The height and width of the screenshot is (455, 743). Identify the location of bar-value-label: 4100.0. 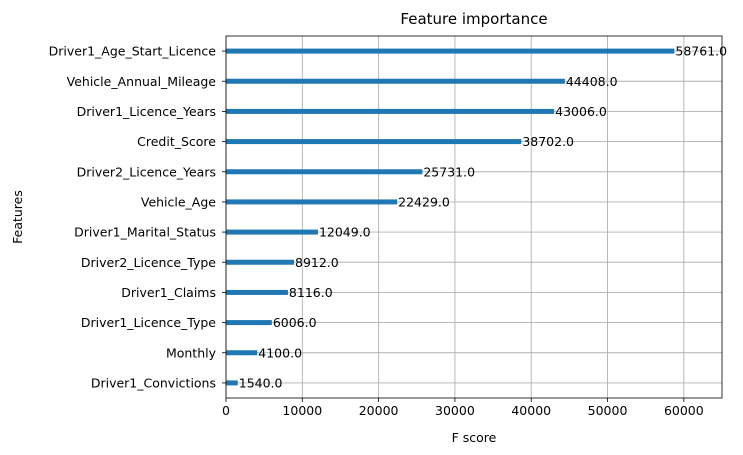
(280, 352).